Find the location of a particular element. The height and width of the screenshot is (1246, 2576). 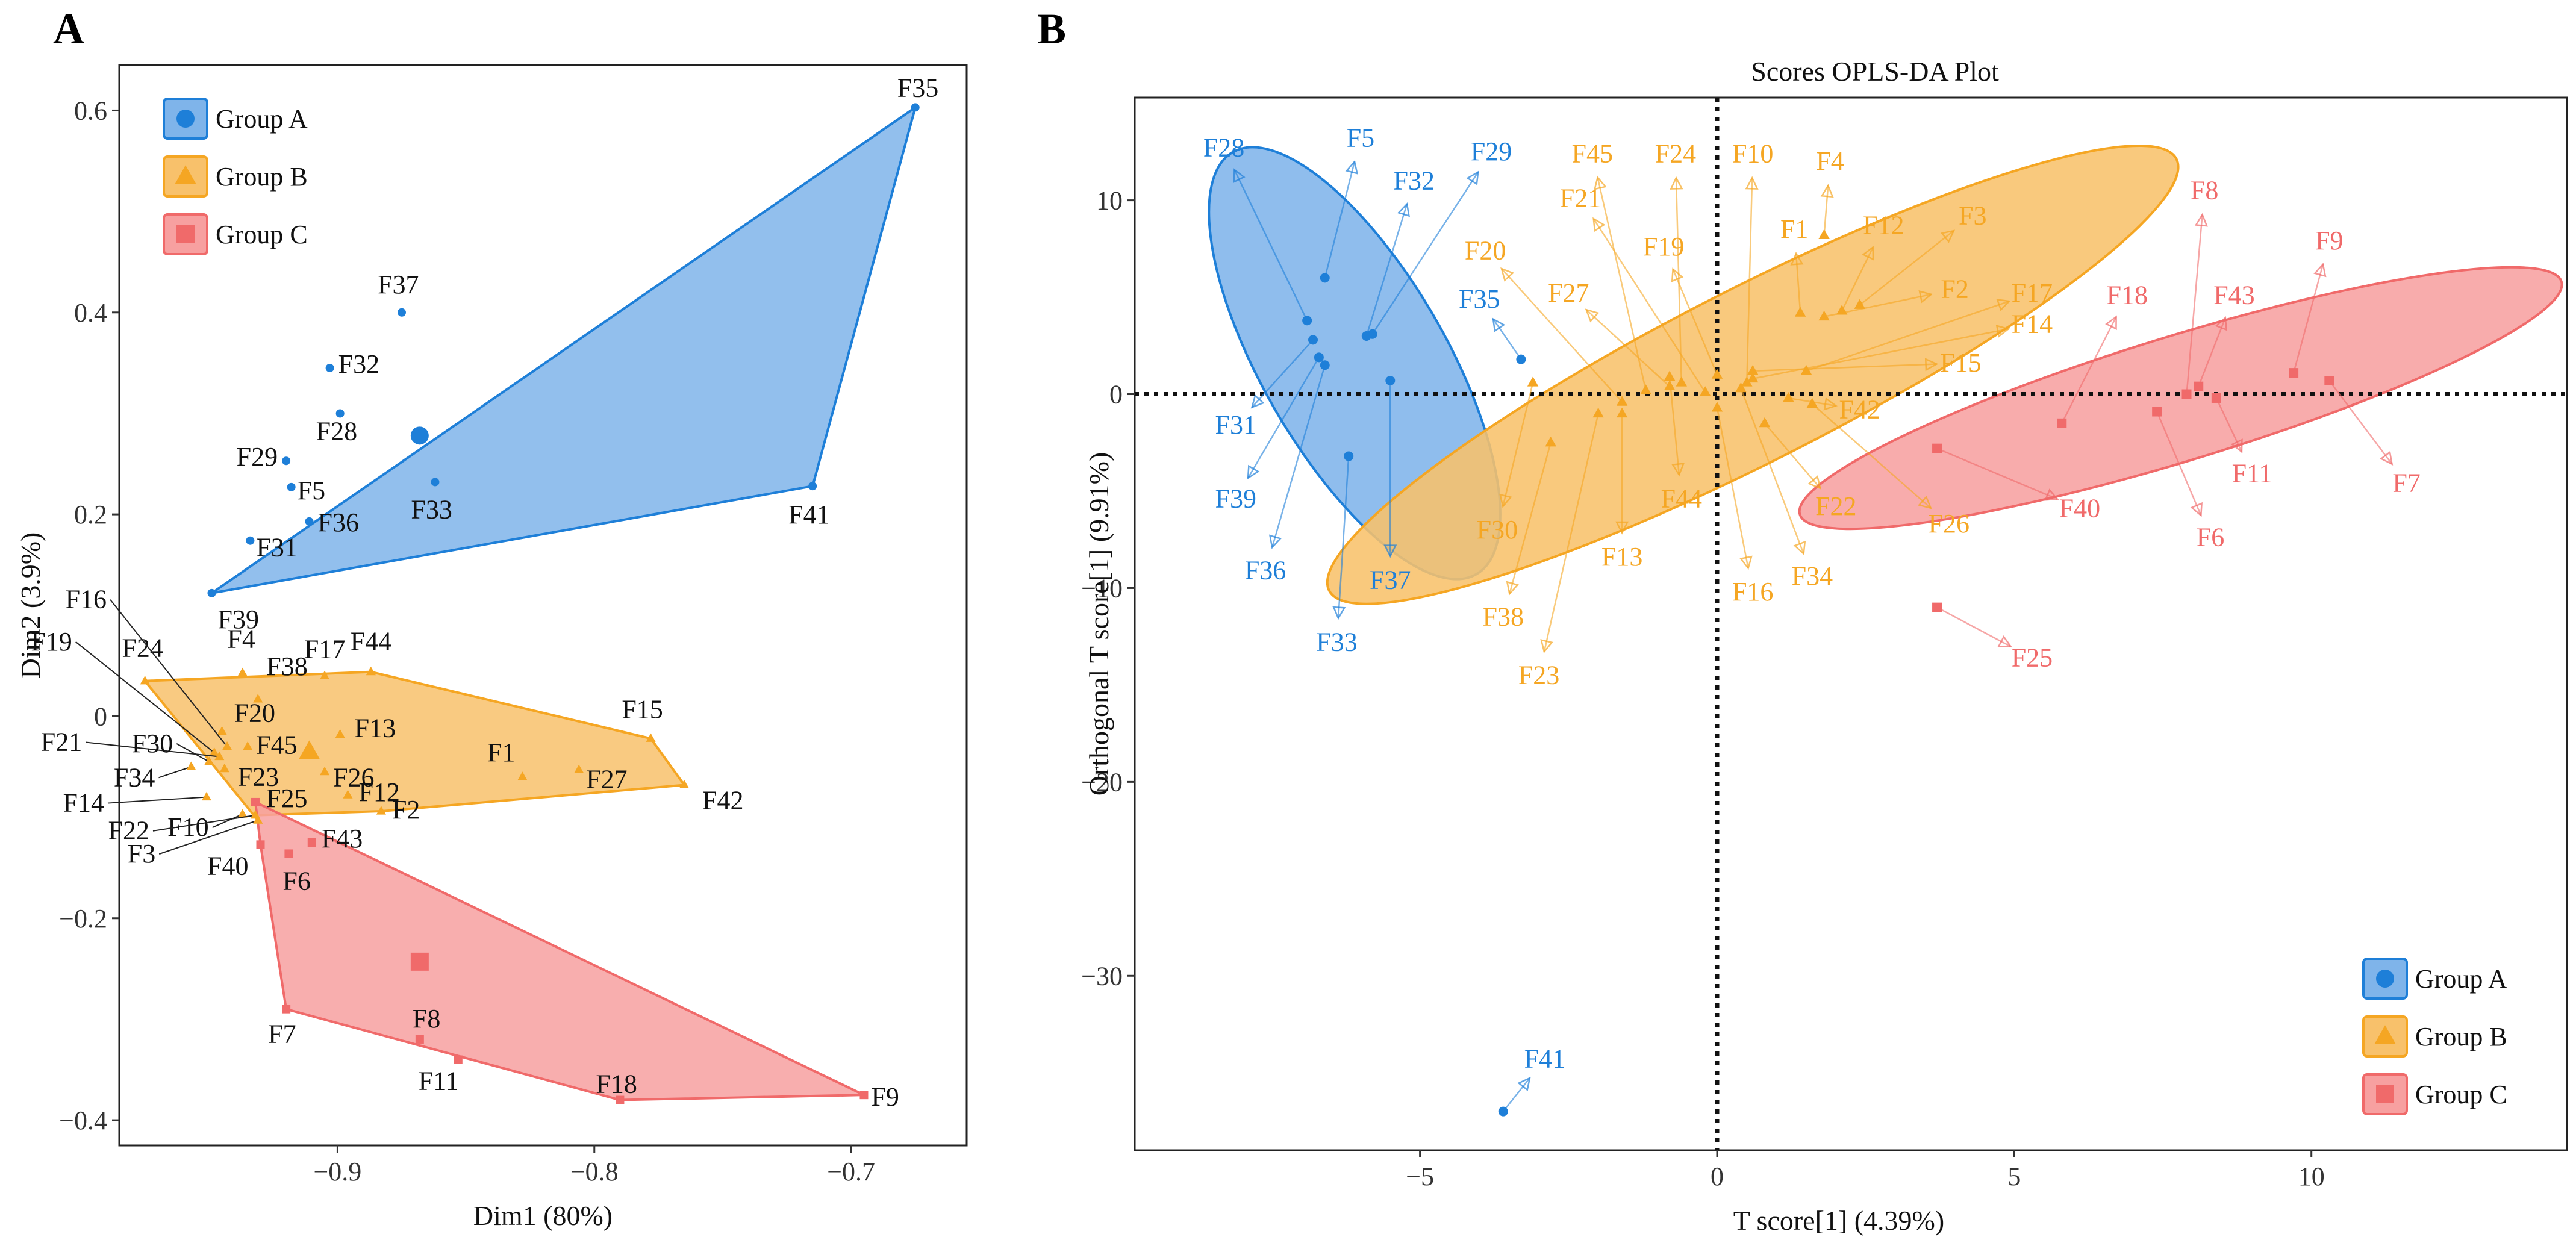

y-tick-label: −30 is located at coordinates (1102, 976).